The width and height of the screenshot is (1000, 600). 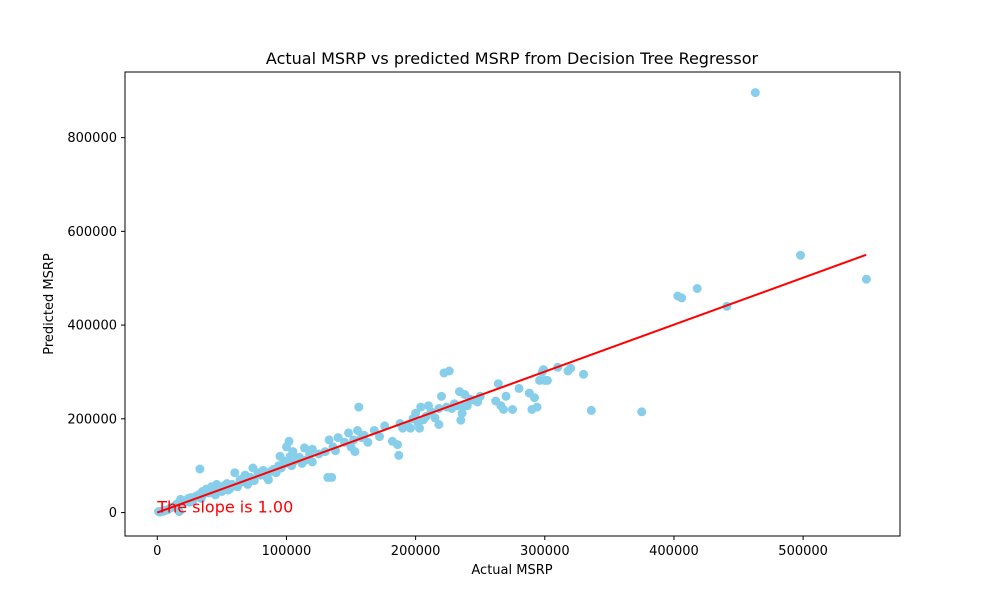 I want to click on x-axis-label: Actual MSRP, so click(x=511, y=570).